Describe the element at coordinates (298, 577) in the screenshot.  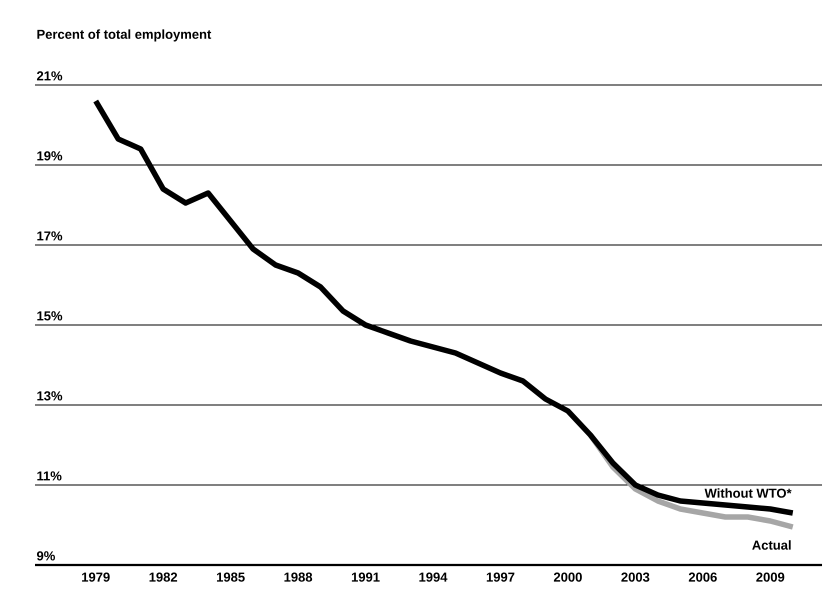
I see `x-tick-label: 1988` at that location.